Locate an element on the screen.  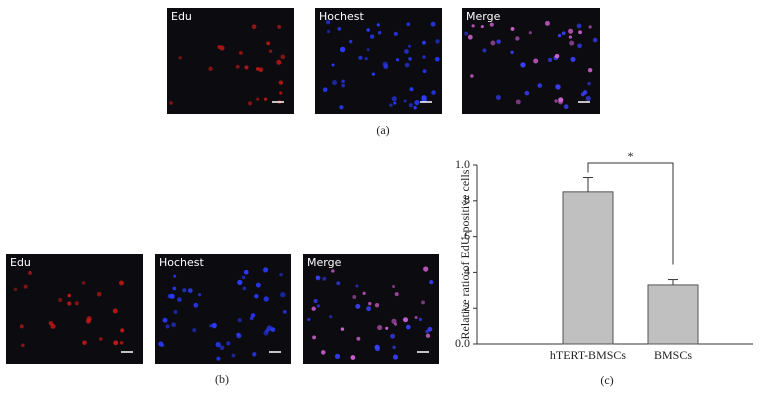
y-tick-label: .2 is located at coordinates (465, 307).